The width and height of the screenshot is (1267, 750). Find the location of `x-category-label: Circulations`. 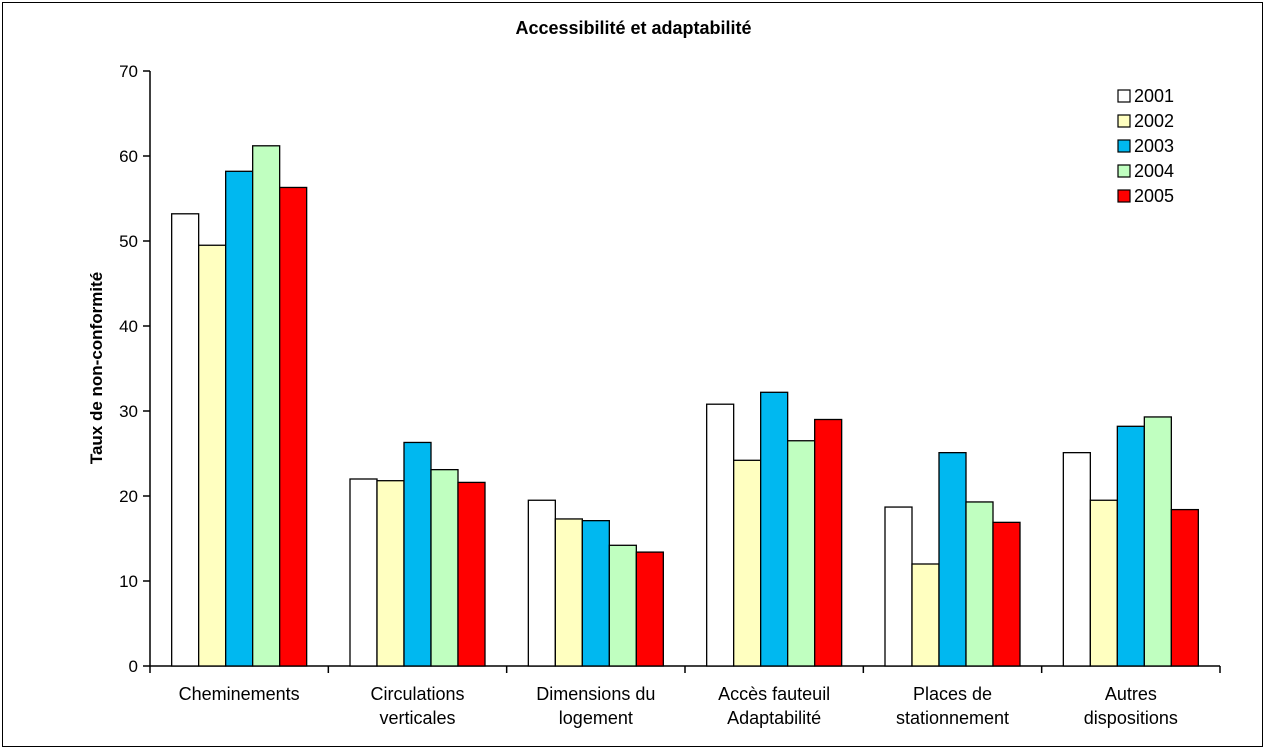

x-category-label: Circulations is located at coordinates (417, 694).